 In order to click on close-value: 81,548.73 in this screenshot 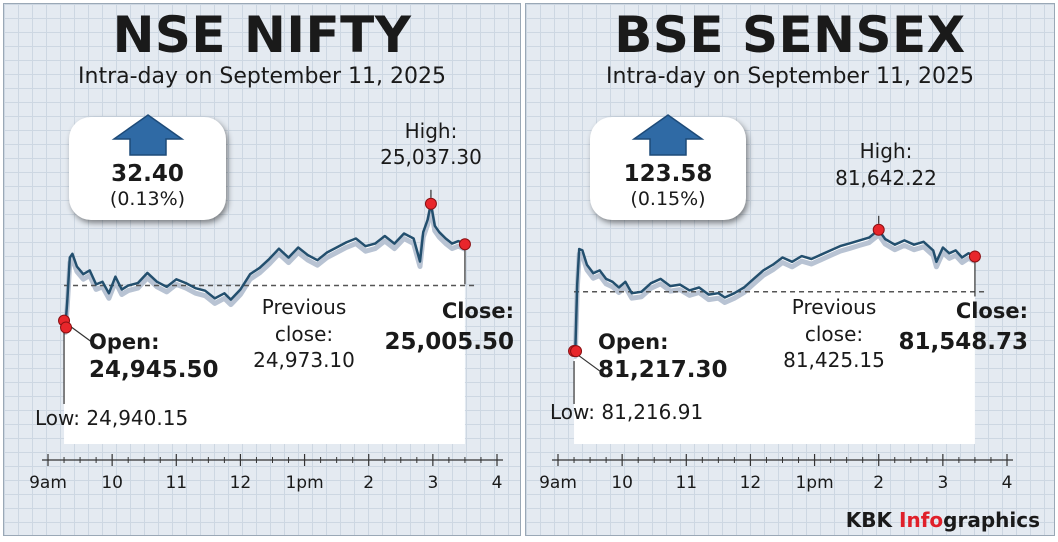, I will do `click(963, 342)`.